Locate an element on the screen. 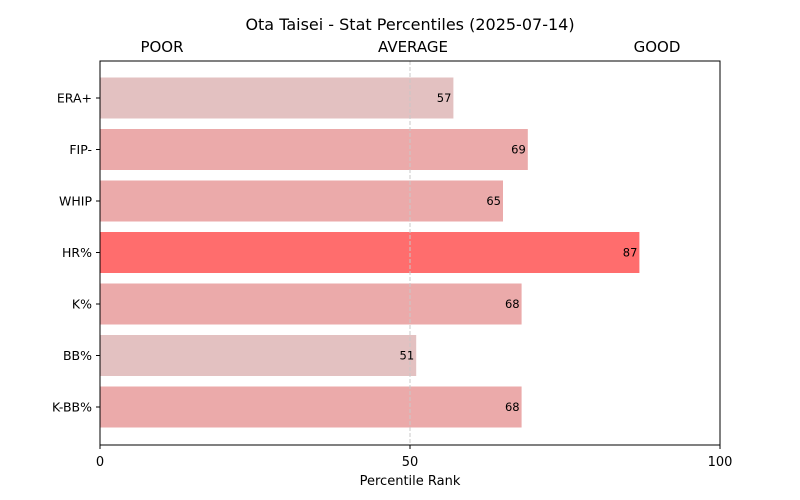 This screenshot has height=500, width=800. value-label: 69 is located at coordinates (518, 150).